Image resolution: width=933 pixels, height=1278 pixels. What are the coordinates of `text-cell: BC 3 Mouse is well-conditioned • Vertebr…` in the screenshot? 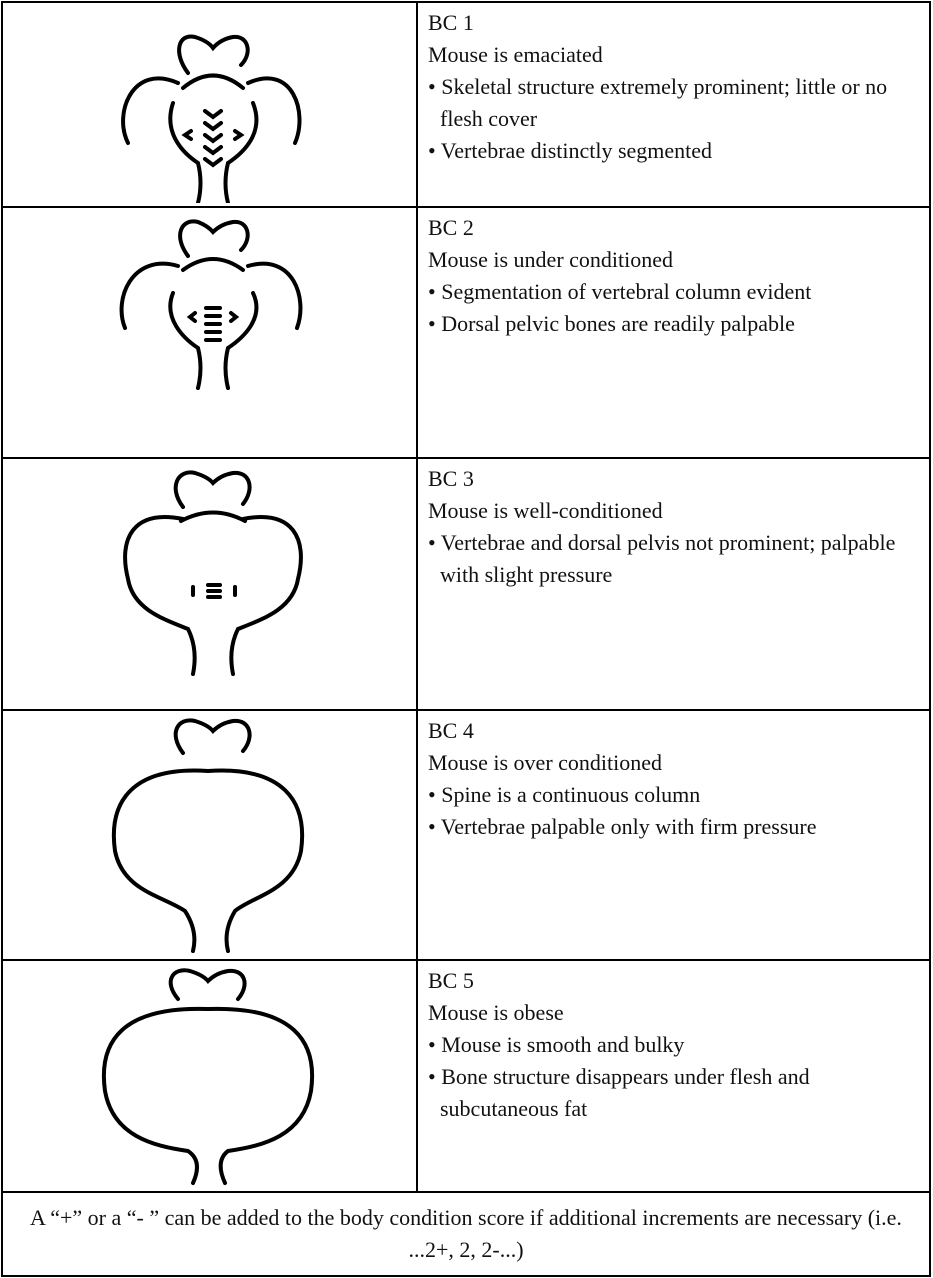 It's located at (673, 584).